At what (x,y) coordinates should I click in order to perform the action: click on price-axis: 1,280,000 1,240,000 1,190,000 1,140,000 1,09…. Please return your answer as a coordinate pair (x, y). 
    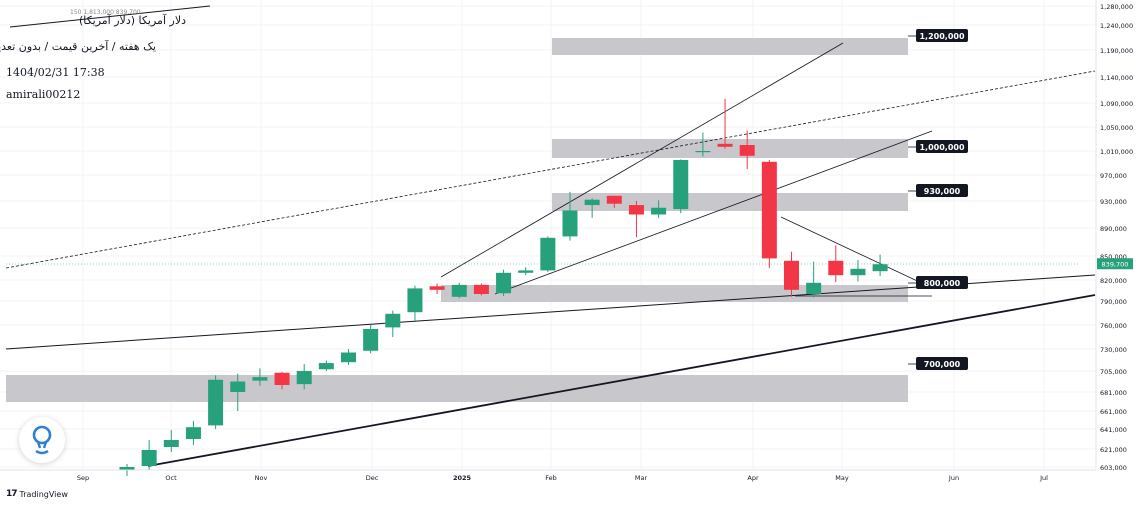
    Looking at the image, I should click on (1114, 236).